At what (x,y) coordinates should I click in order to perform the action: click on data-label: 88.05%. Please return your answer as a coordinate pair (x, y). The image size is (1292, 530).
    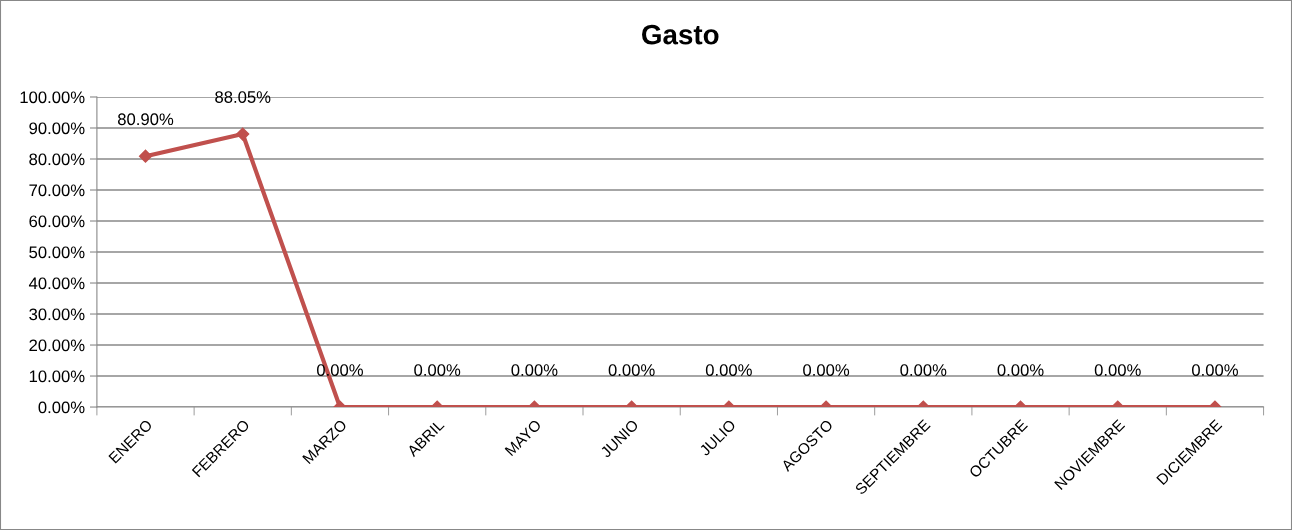
    Looking at the image, I should click on (243, 97).